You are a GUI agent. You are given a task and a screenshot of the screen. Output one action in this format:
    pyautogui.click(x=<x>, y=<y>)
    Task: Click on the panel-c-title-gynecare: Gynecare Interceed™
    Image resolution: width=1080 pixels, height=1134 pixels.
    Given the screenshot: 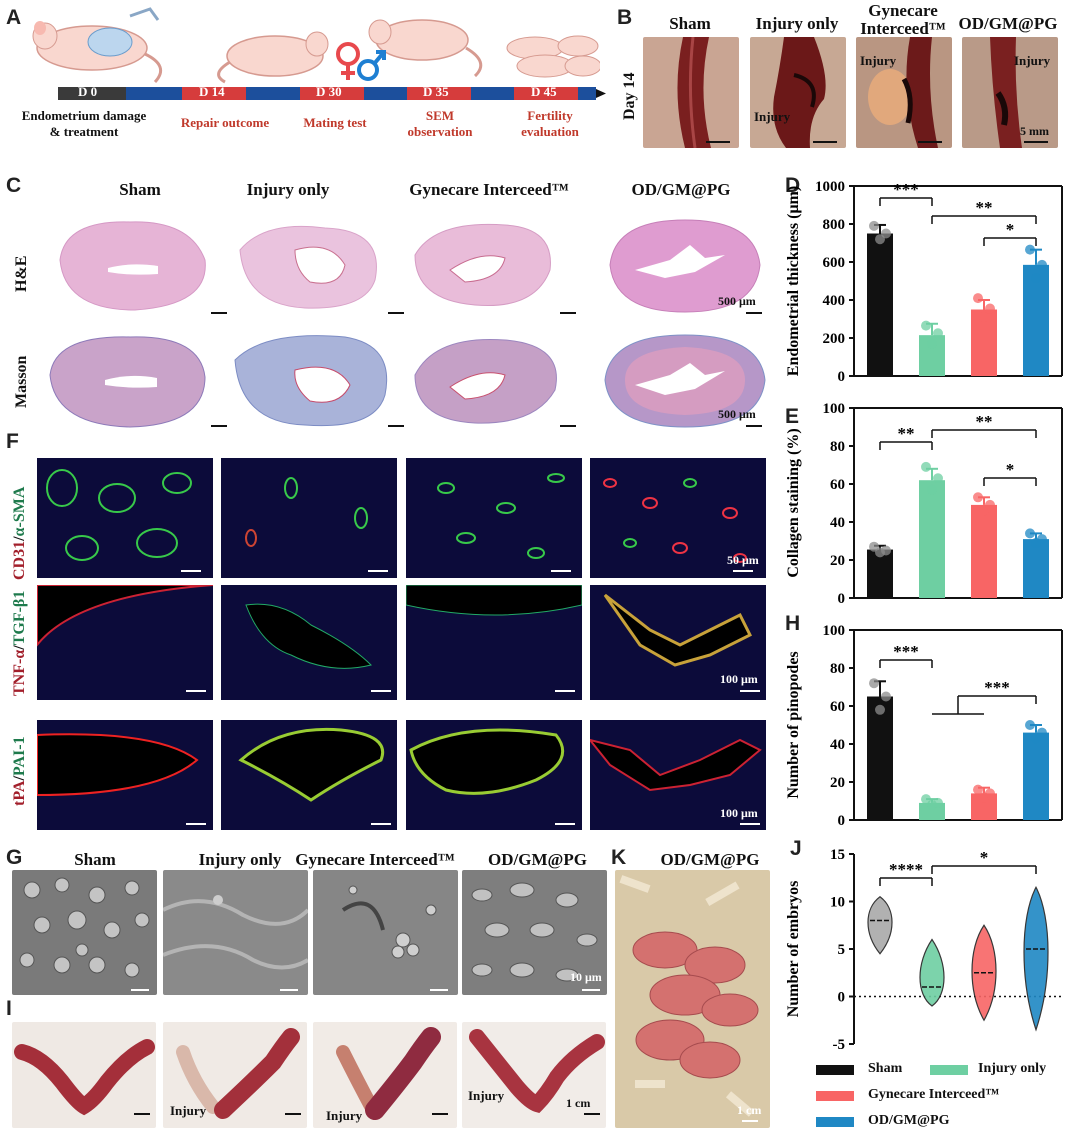 What is the action you would take?
    pyautogui.click(x=489, y=189)
    